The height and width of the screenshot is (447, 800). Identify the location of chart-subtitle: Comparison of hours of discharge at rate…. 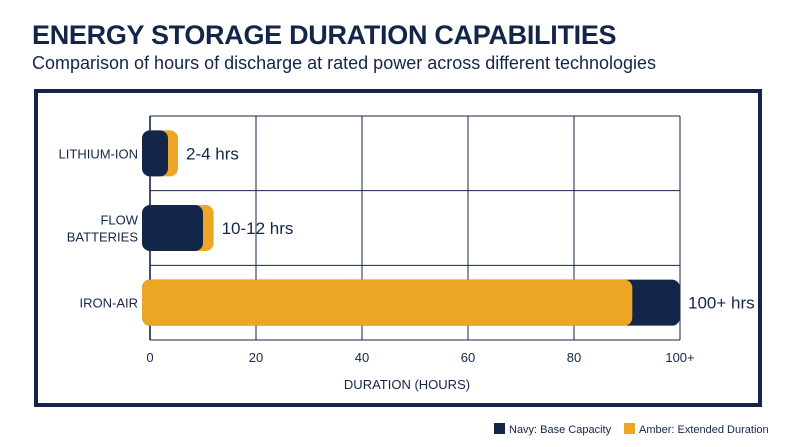
(344, 63).